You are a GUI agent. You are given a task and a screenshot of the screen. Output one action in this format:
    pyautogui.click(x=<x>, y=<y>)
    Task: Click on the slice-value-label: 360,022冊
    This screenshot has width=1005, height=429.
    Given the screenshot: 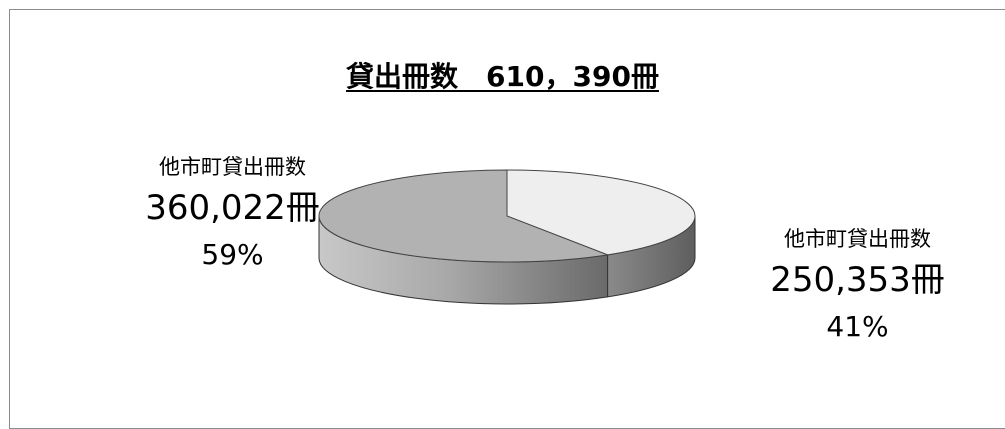 What is the action you would take?
    pyautogui.click(x=232, y=208)
    